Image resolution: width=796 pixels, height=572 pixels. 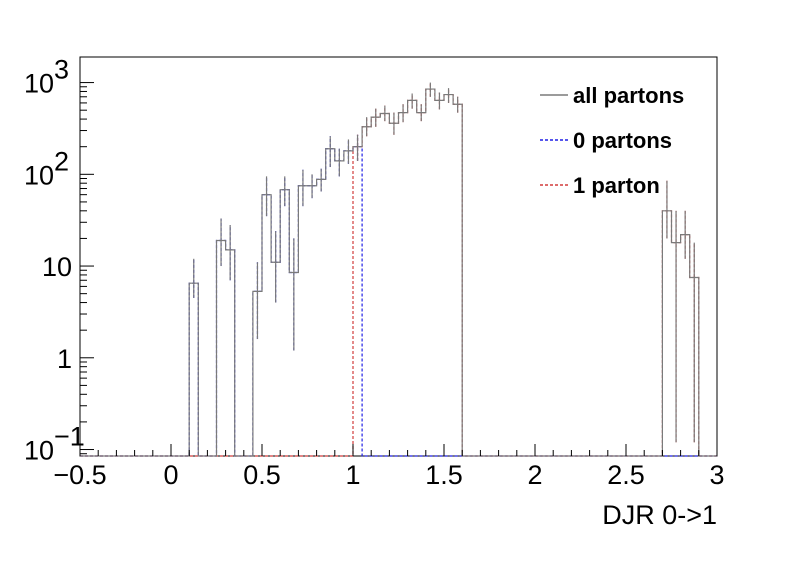 What do you see at coordinates (626, 475) in the screenshot?
I see `x-tick-label: 2.5` at bounding box center [626, 475].